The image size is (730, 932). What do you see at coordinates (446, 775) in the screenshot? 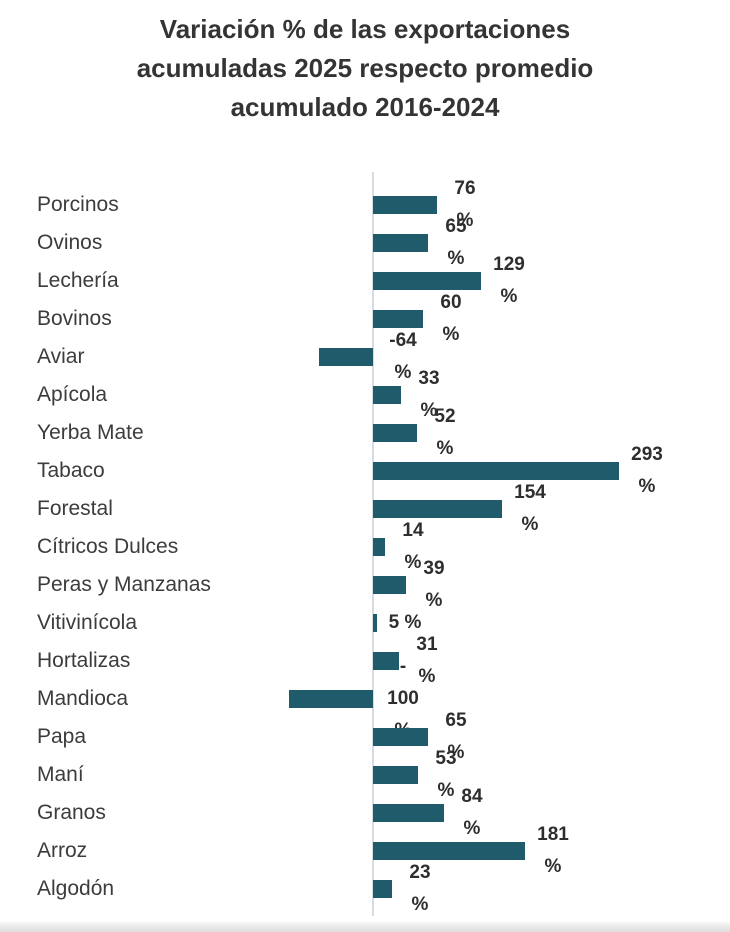
I see `value-label: 53%` at bounding box center [446, 775].